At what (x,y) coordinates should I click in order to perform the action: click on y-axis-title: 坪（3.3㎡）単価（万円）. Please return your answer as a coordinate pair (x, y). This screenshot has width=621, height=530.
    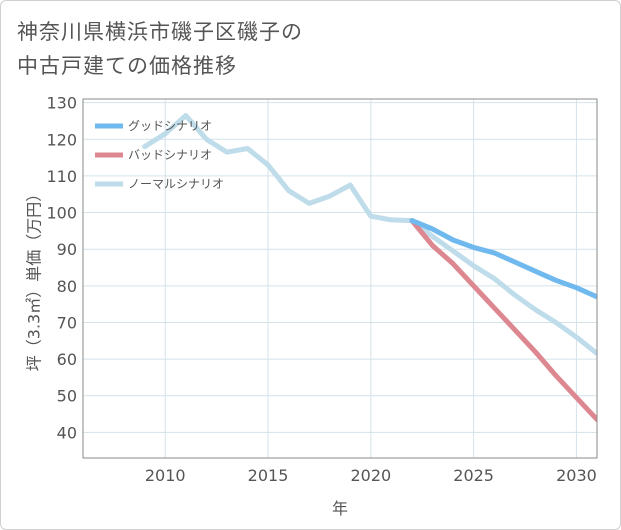
    Looking at the image, I should click on (34, 278).